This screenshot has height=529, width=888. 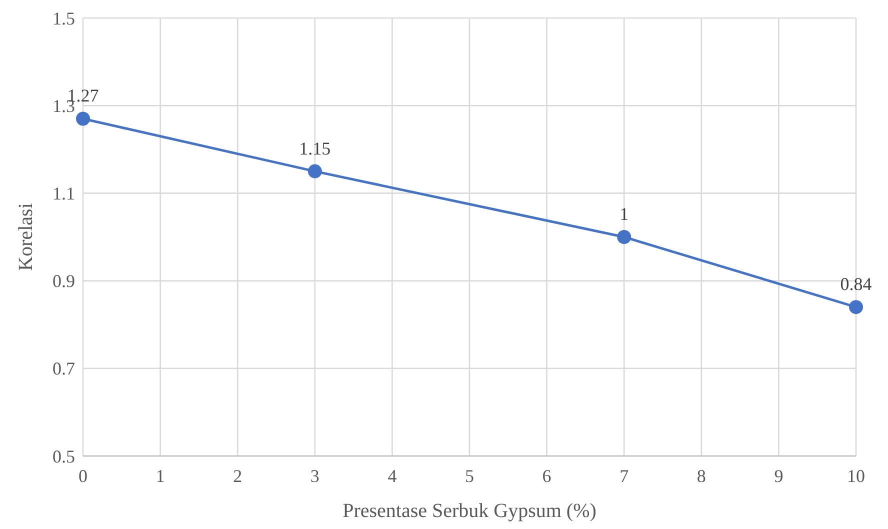 What do you see at coordinates (63, 368) in the screenshot?
I see `y-tick-label: 0.7` at bounding box center [63, 368].